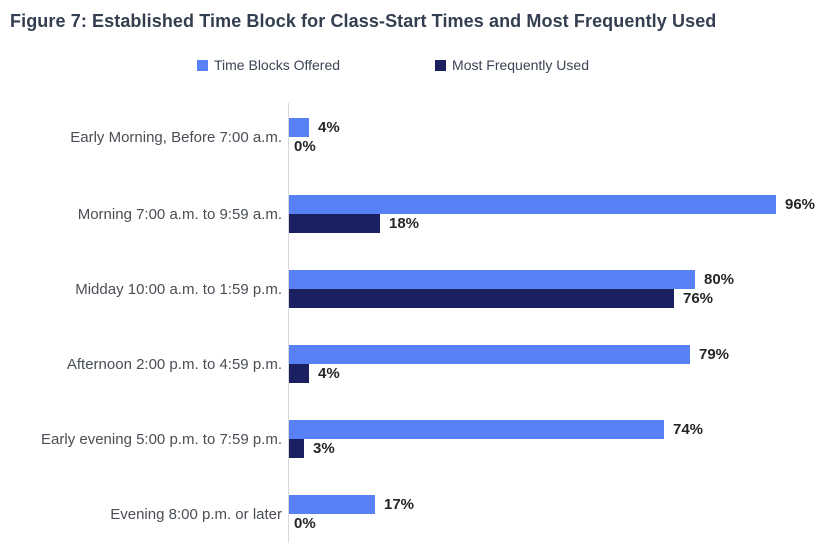 Image resolution: width=824 pixels, height=555 pixels. What do you see at coordinates (800, 204) in the screenshot?
I see `value-label: 96%` at bounding box center [800, 204].